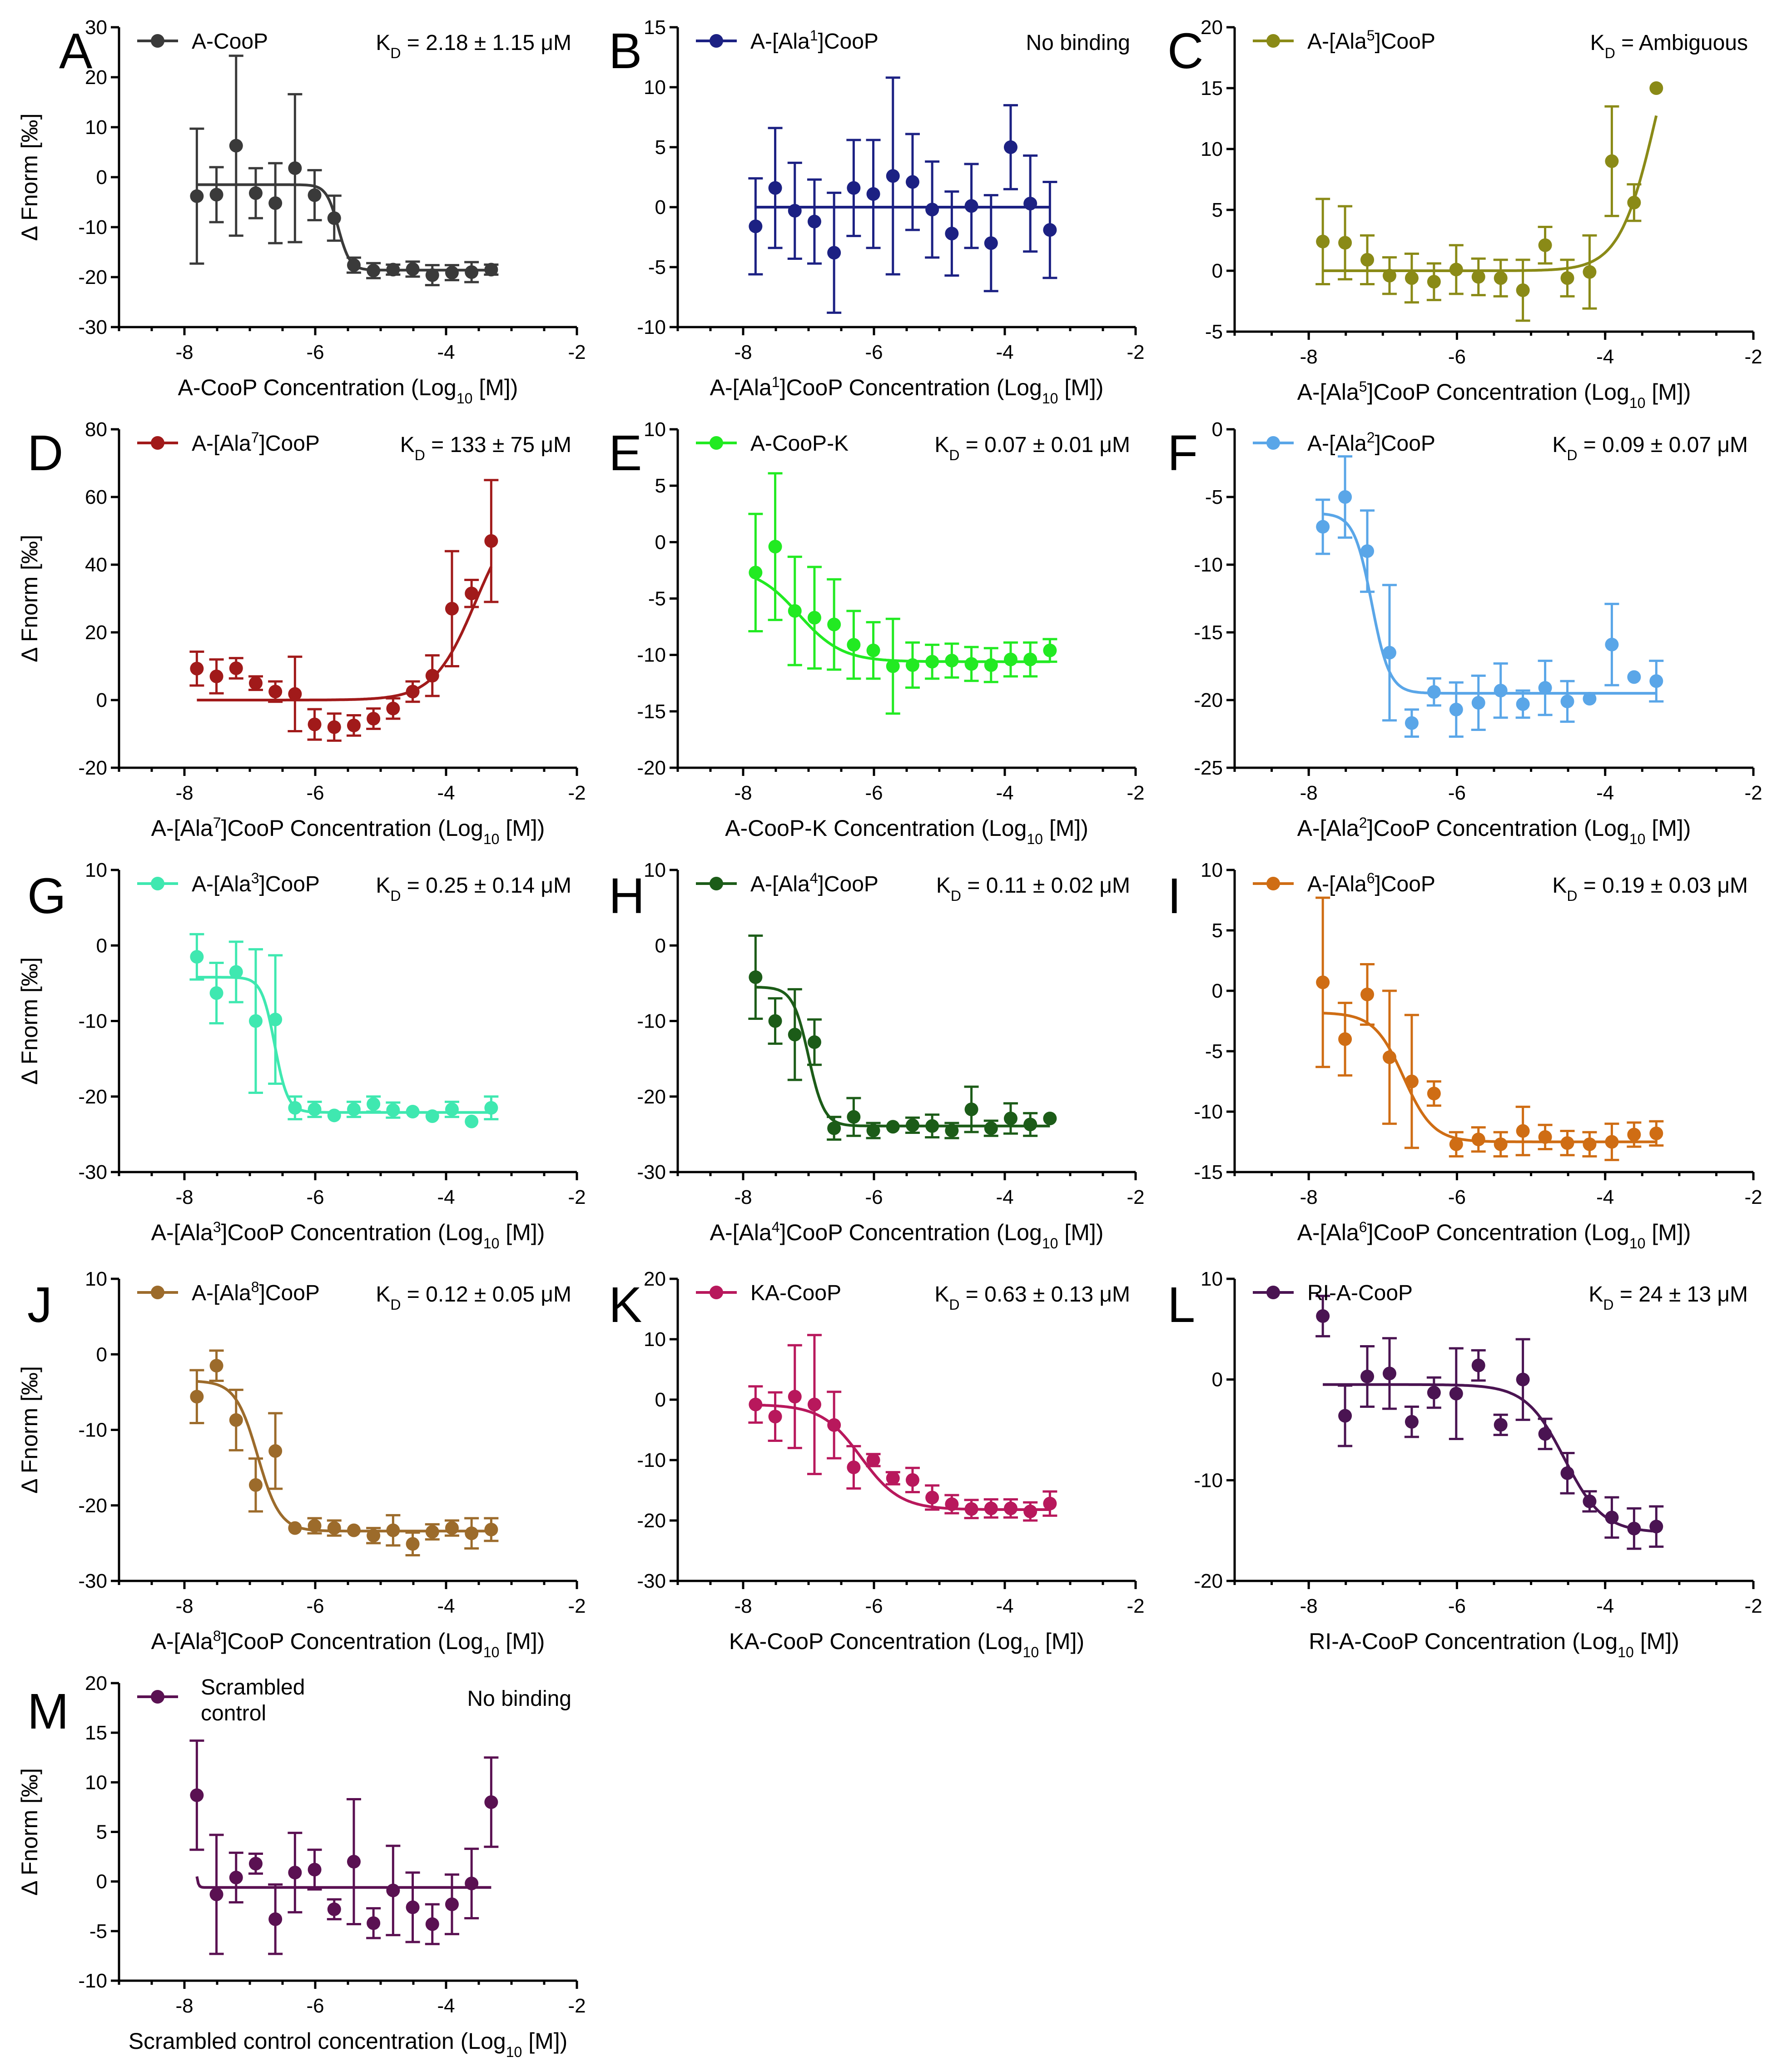 This screenshot has height=2072, width=1767. I want to click on x-axis-title-sup: 8, so click(217, 1636).